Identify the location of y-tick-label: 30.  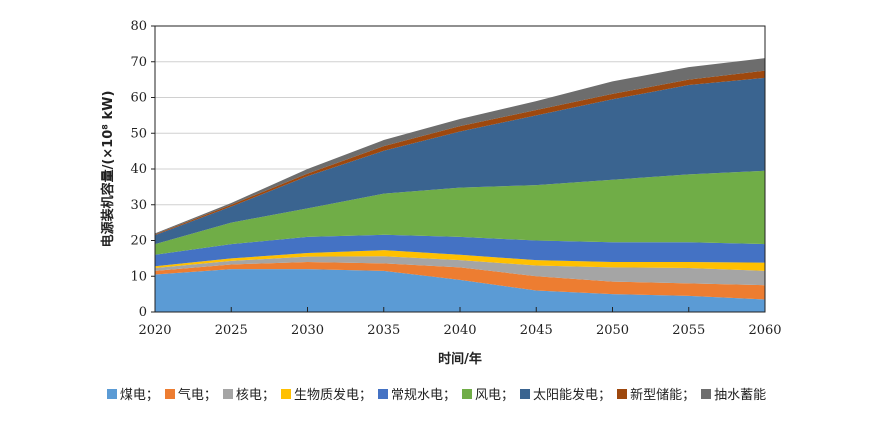
(138, 205).